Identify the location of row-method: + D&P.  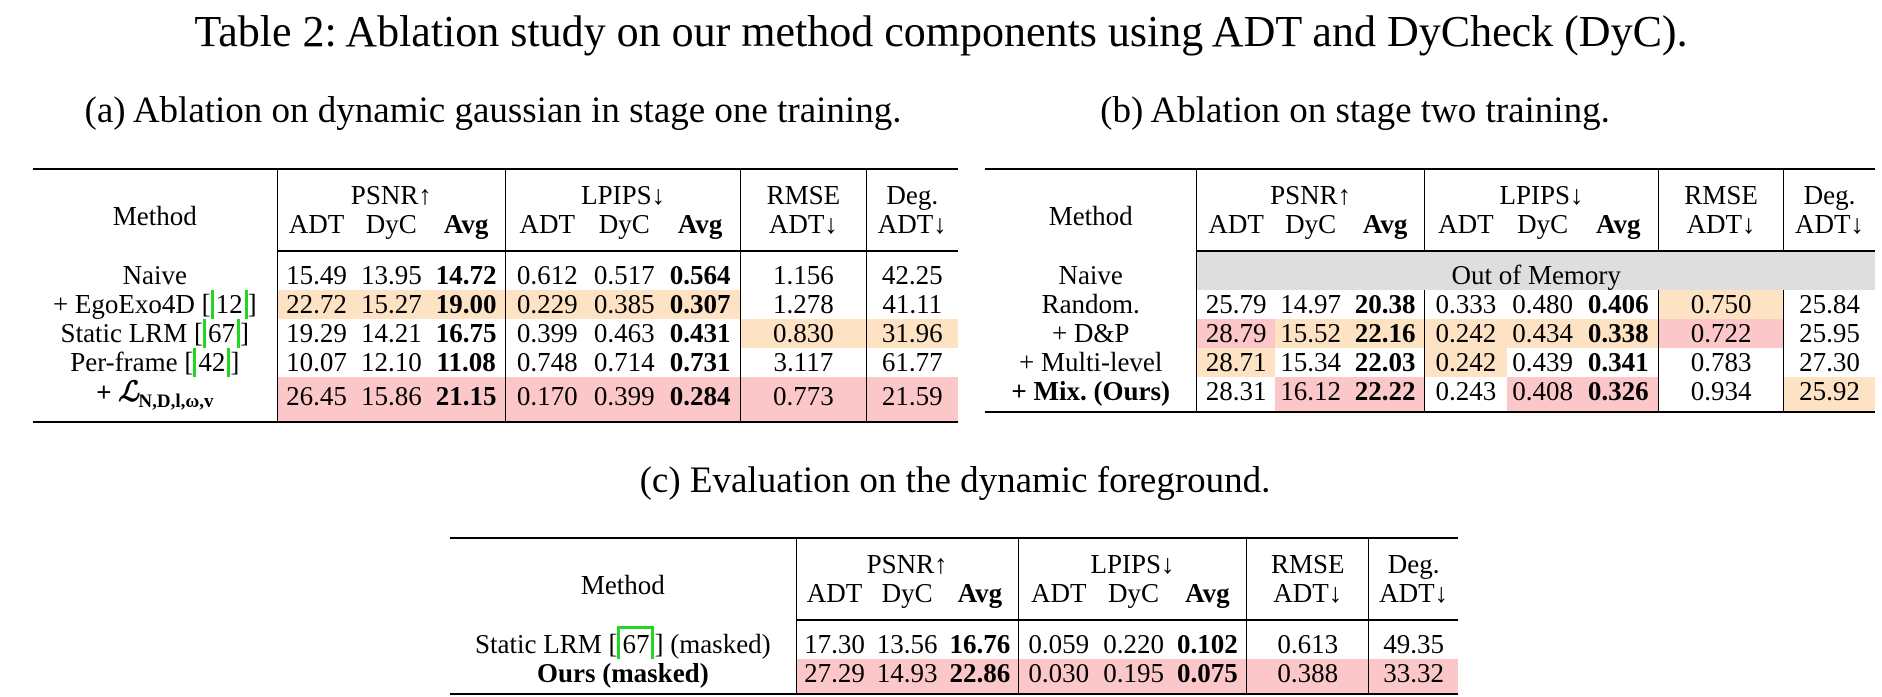
(1090, 333).